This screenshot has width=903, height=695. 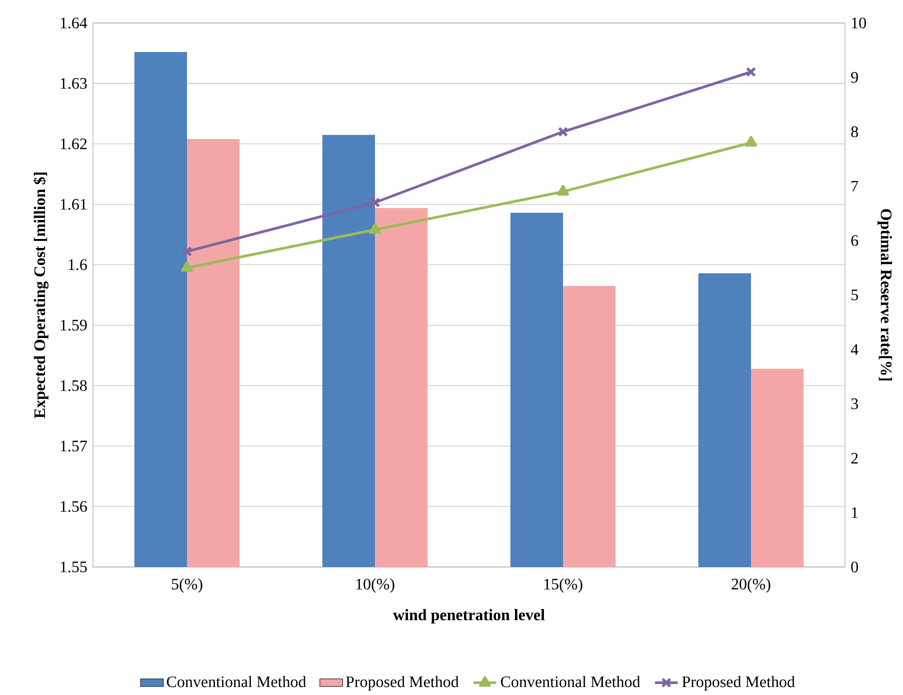 What do you see at coordinates (855, 186) in the screenshot?
I see `y2-tick-label: 7` at bounding box center [855, 186].